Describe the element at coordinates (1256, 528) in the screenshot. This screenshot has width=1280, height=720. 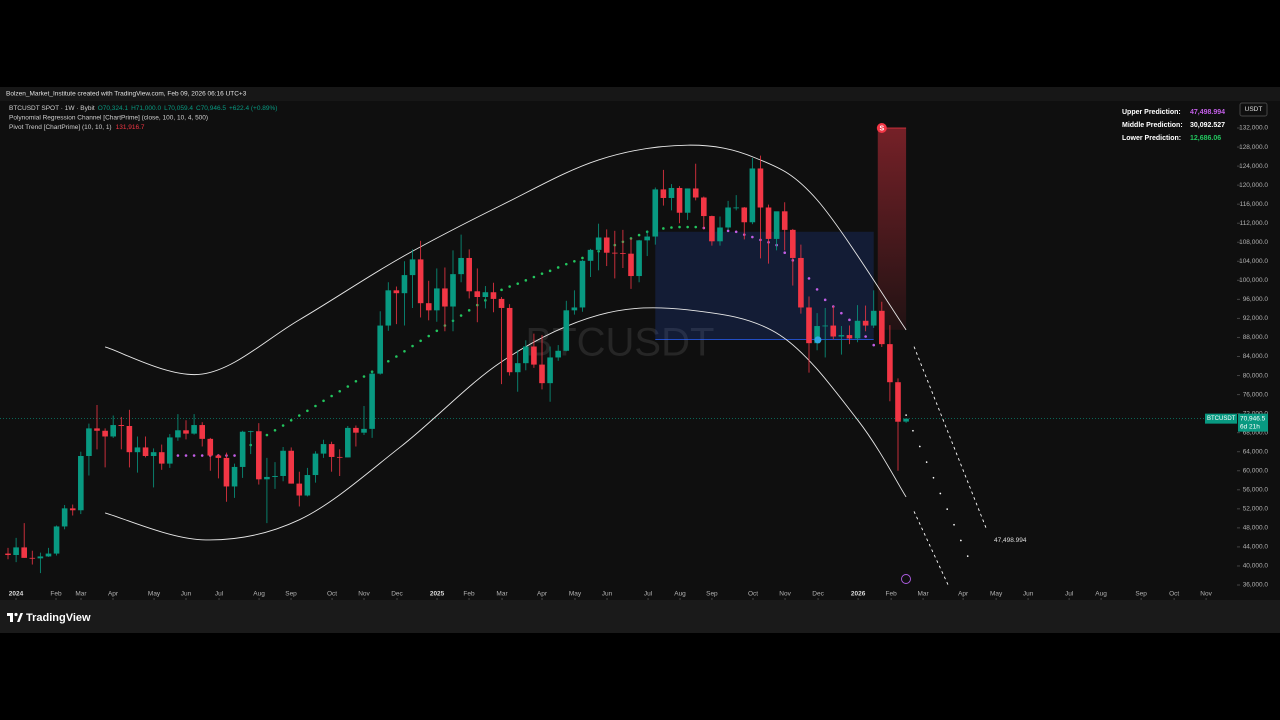
I see `y-tick-label: 48,000.0` at that location.